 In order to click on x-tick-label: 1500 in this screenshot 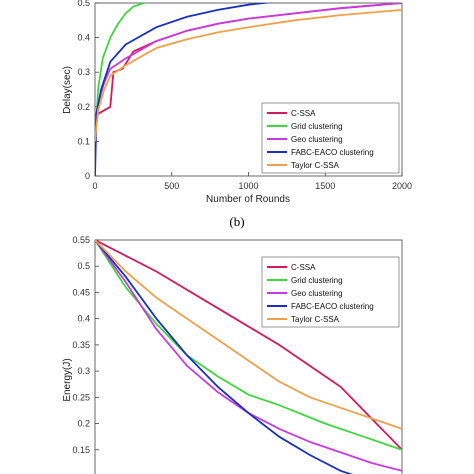, I will do `click(325, 186)`.